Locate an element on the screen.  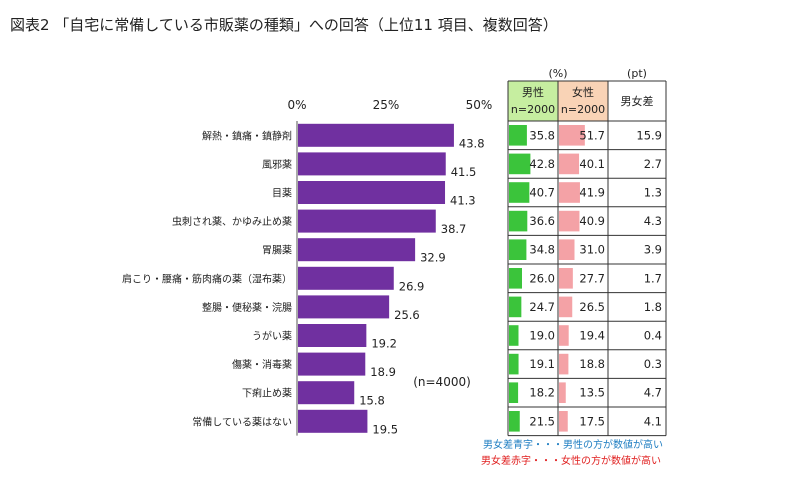
diff-value: 0.3 is located at coordinates (653, 364).